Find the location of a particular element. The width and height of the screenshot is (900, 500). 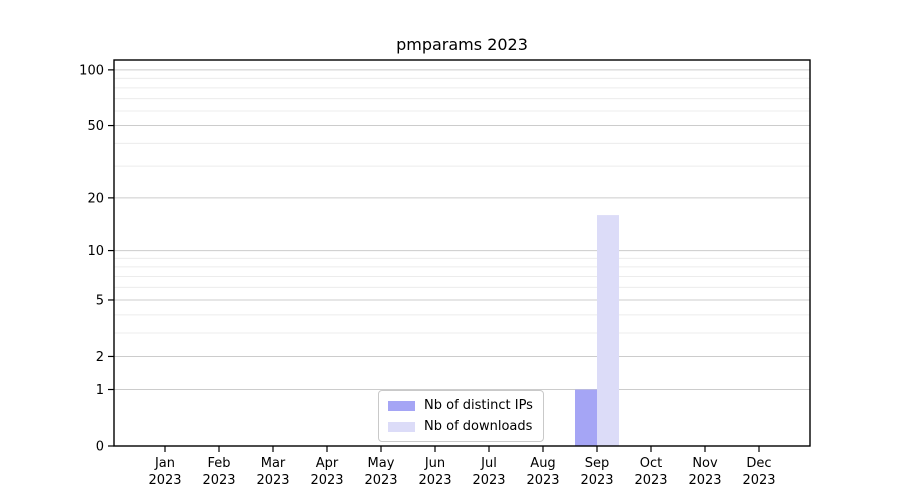

x-tick-label-month-may: May is located at coordinates (381, 463).